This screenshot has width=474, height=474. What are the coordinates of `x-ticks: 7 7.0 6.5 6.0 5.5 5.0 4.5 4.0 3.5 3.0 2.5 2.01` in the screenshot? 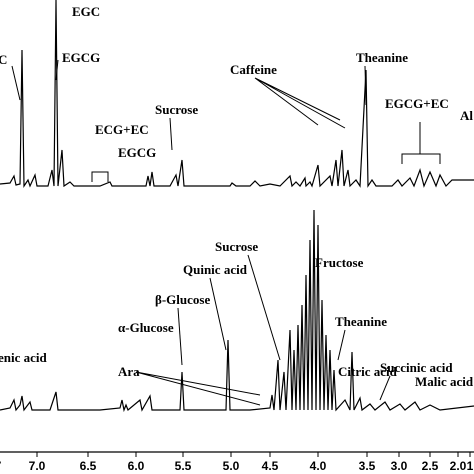 It's located at (237, 462).